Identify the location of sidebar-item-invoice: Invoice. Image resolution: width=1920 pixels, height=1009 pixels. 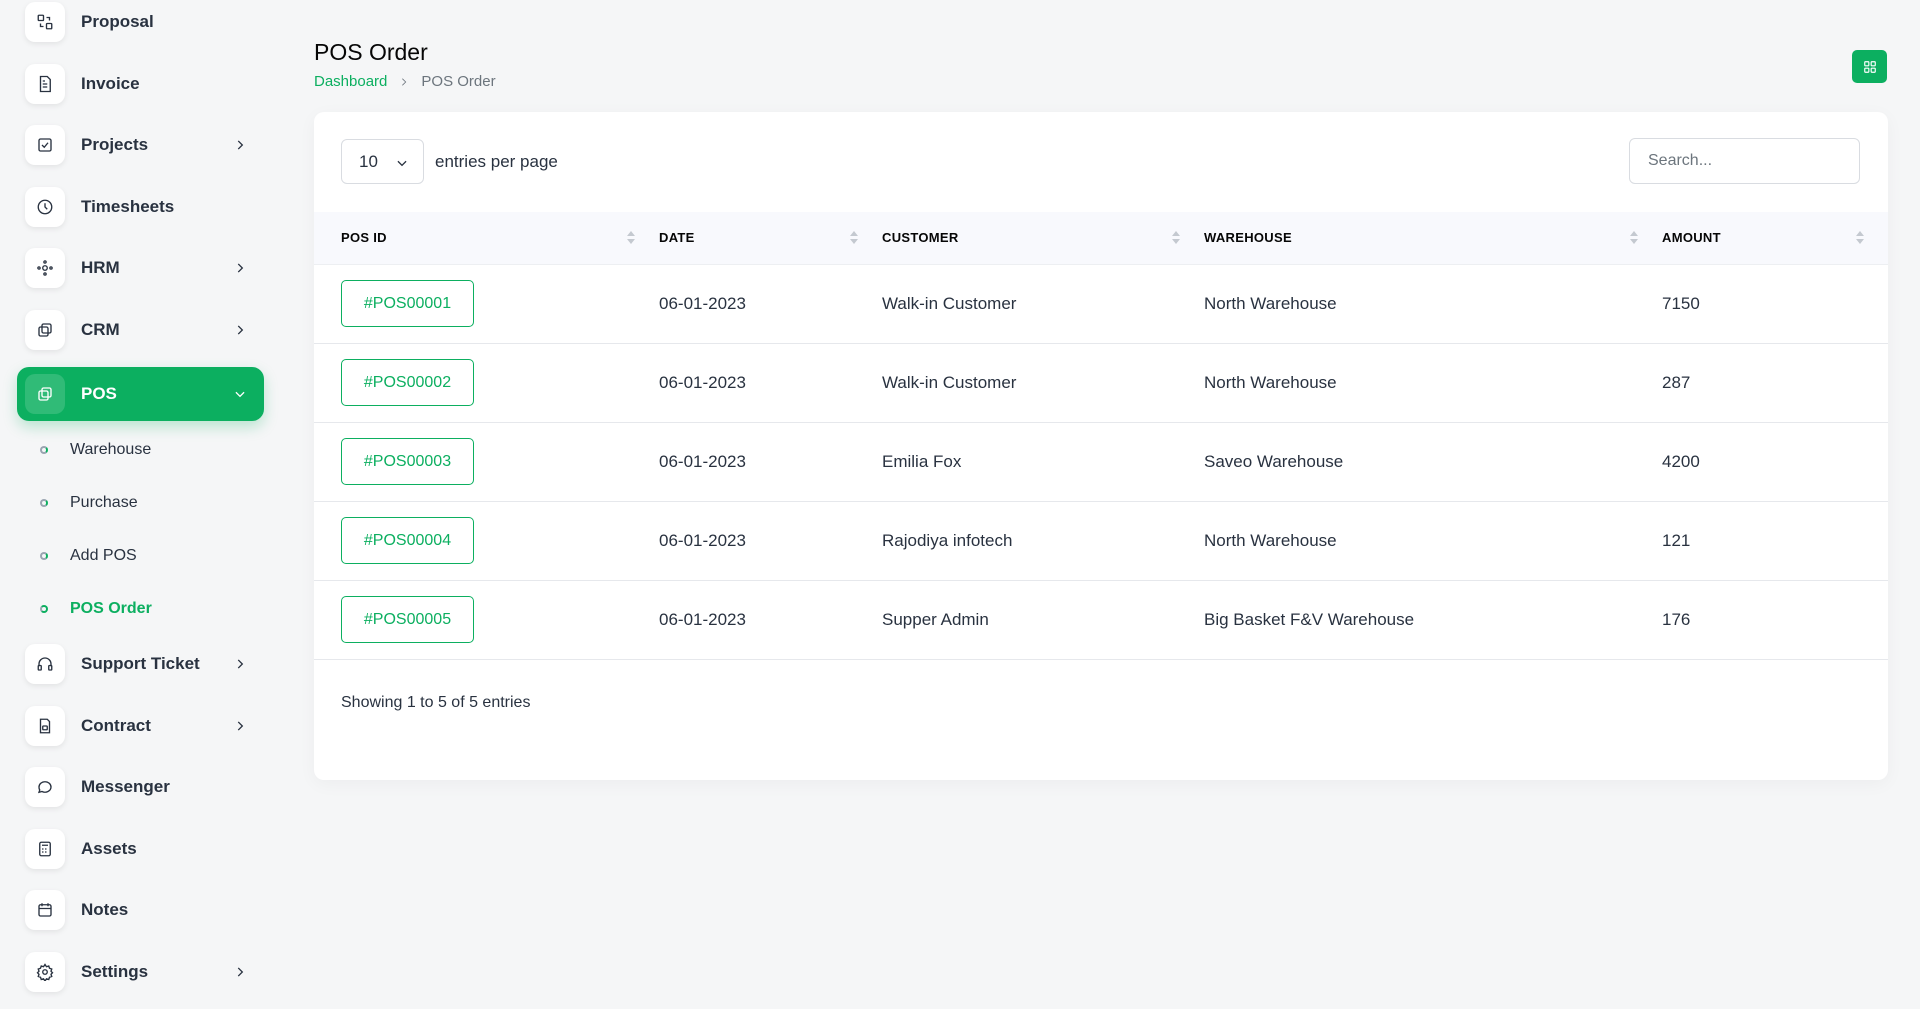
(140, 84).